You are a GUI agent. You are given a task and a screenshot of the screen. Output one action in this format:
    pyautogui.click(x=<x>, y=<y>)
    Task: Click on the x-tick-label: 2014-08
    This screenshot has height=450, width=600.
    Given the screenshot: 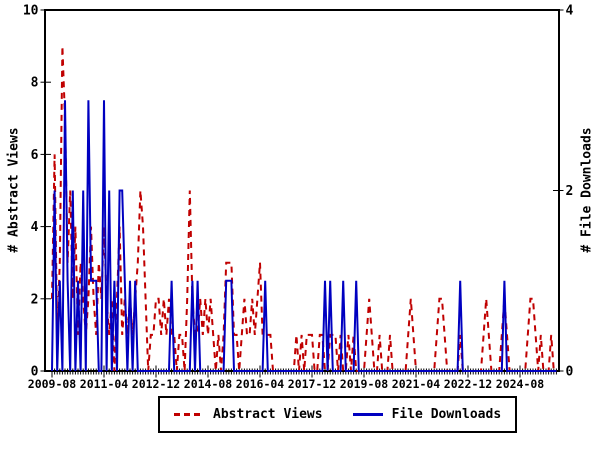 What is the action you would take?
    pyautogui.click(x=208, y=384)
    